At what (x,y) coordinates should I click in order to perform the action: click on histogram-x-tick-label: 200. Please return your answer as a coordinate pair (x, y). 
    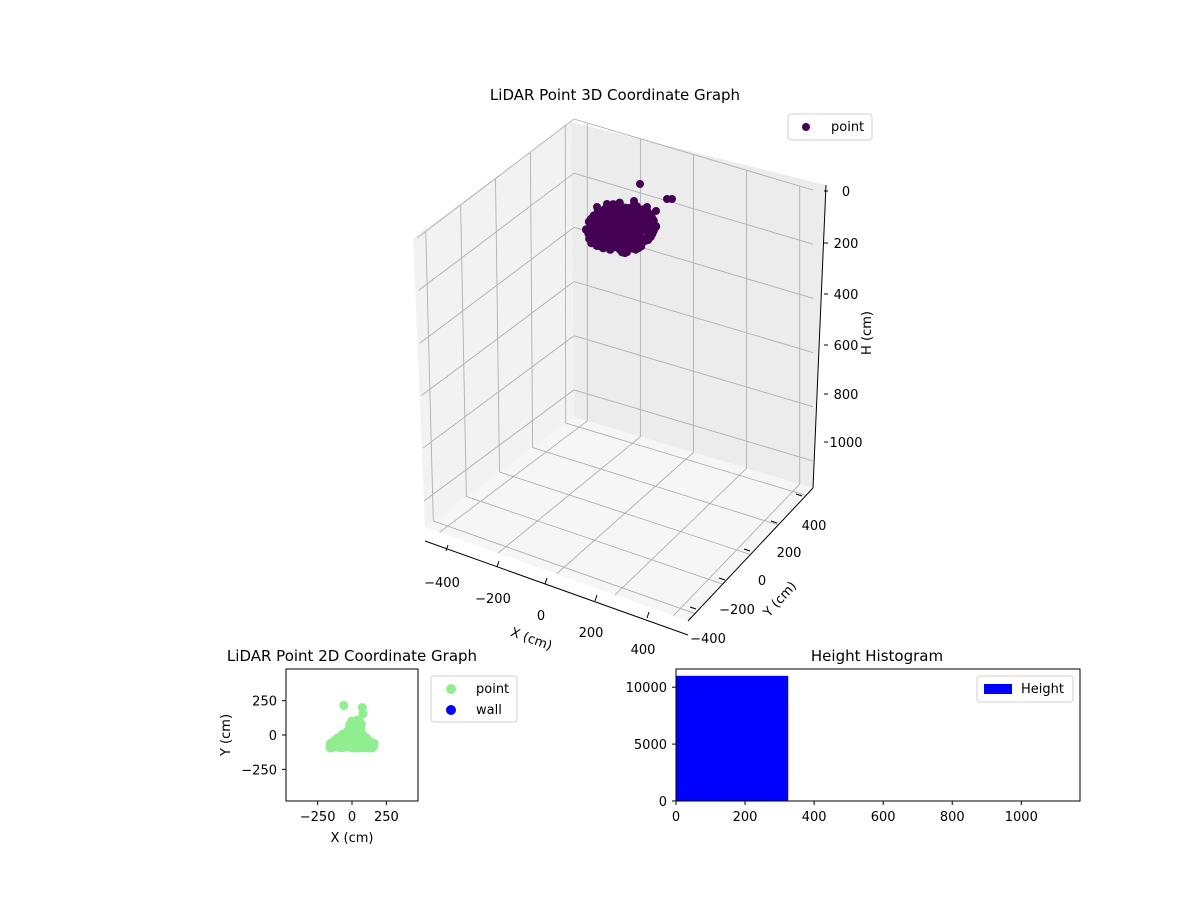
    Looking at the image, I should click on (745, 817).